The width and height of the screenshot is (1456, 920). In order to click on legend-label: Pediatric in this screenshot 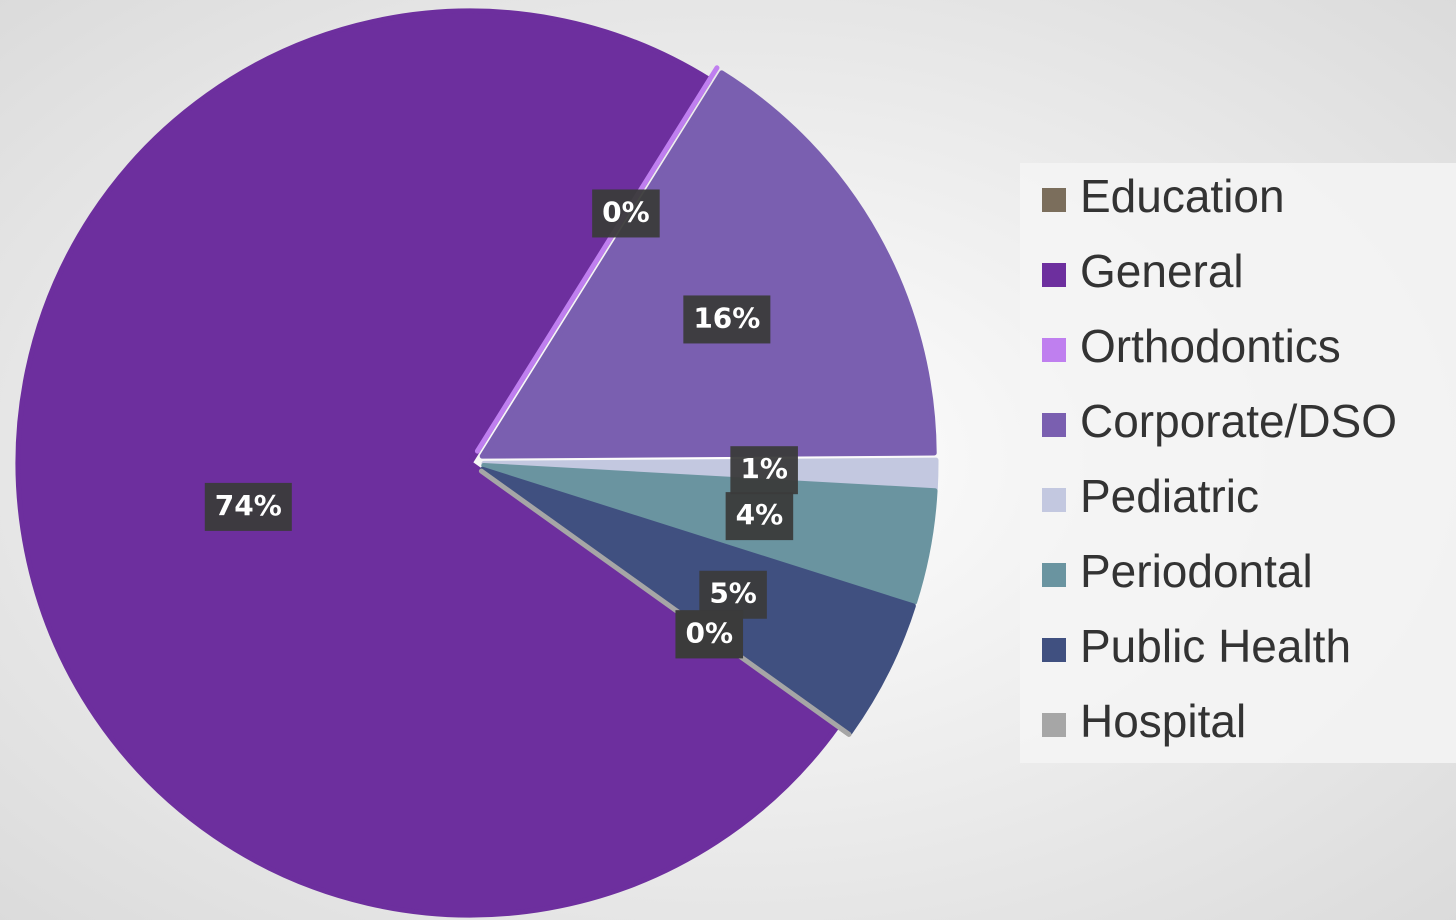, I will do `click(1169, 496)`.